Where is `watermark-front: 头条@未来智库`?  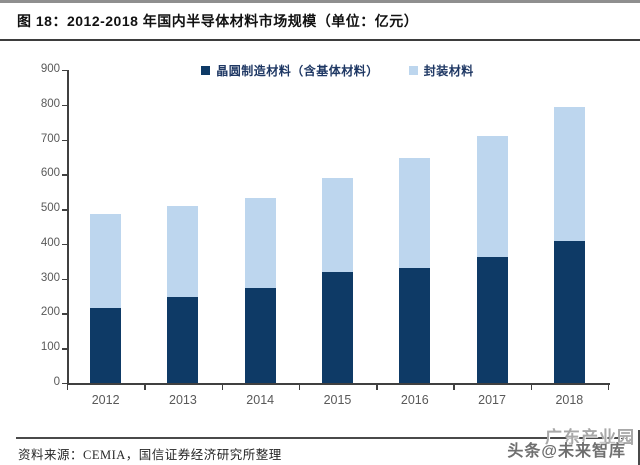 watermark-front: 头条@未来智库 is located at coordinates (566, 451).